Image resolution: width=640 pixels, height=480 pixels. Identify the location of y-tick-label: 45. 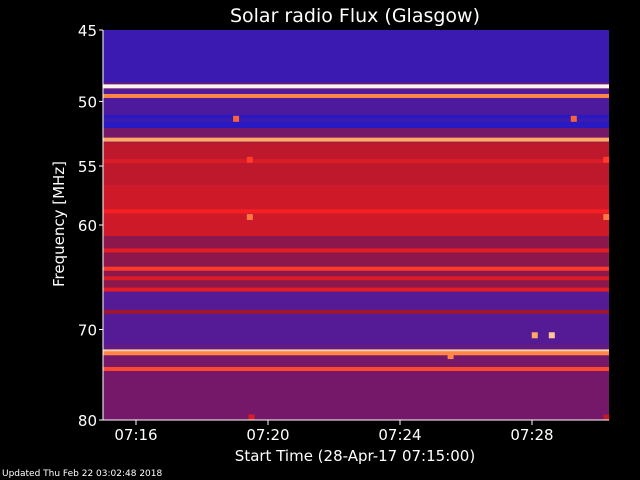
(87, 31).